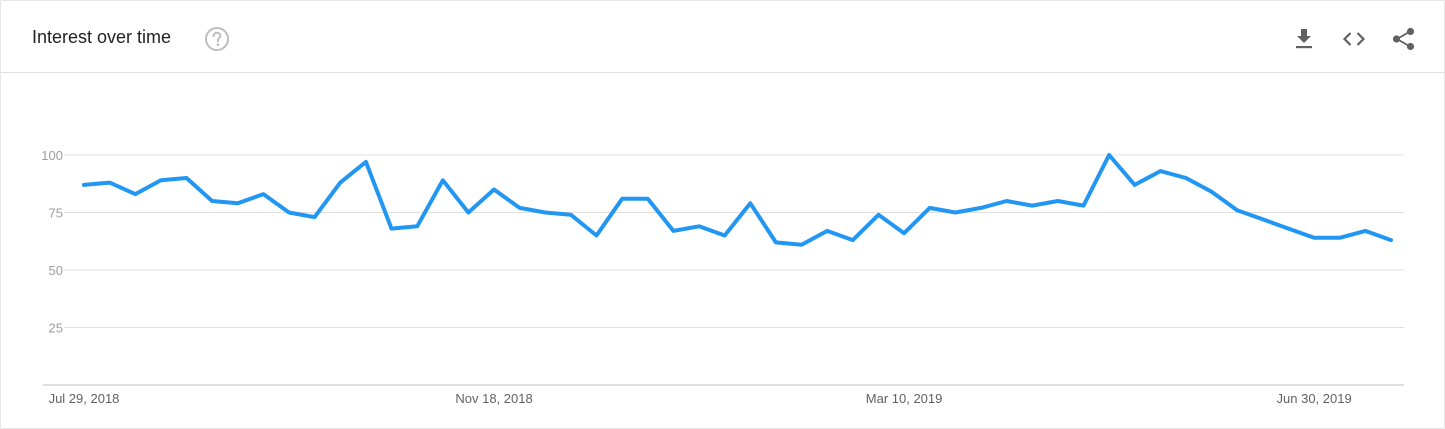  I want to click on card-title: Interest over time, so click(102, 37).